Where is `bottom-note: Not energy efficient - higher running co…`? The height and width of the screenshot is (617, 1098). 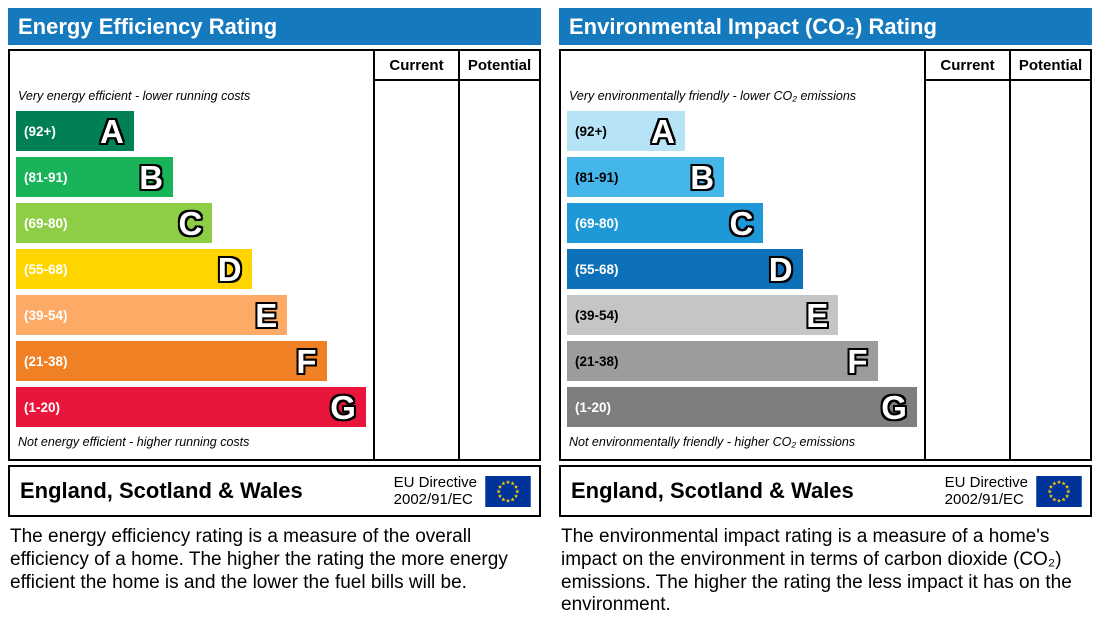 bottom-note: Not energy efficient - higher running co… is located at coordinates (134, 442).